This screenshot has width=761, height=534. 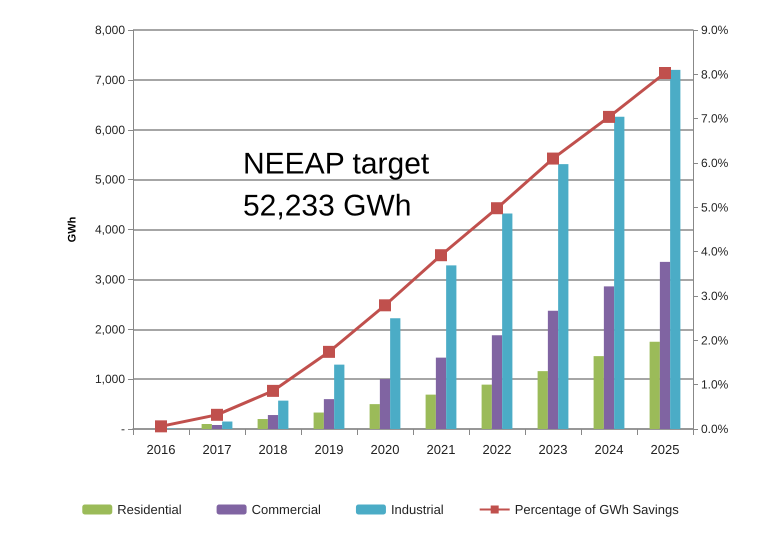 What do you see at coordinates (110, 179) in the screenshot?
I see `y-tick-label: 5,000` at bounding box center [110, 179].